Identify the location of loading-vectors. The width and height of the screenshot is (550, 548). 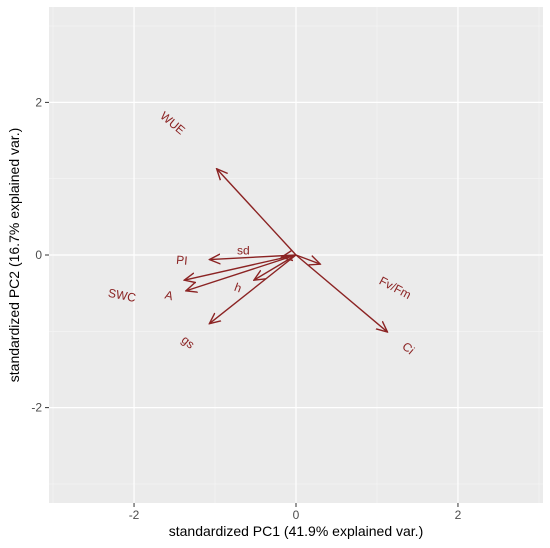
(285, 250).